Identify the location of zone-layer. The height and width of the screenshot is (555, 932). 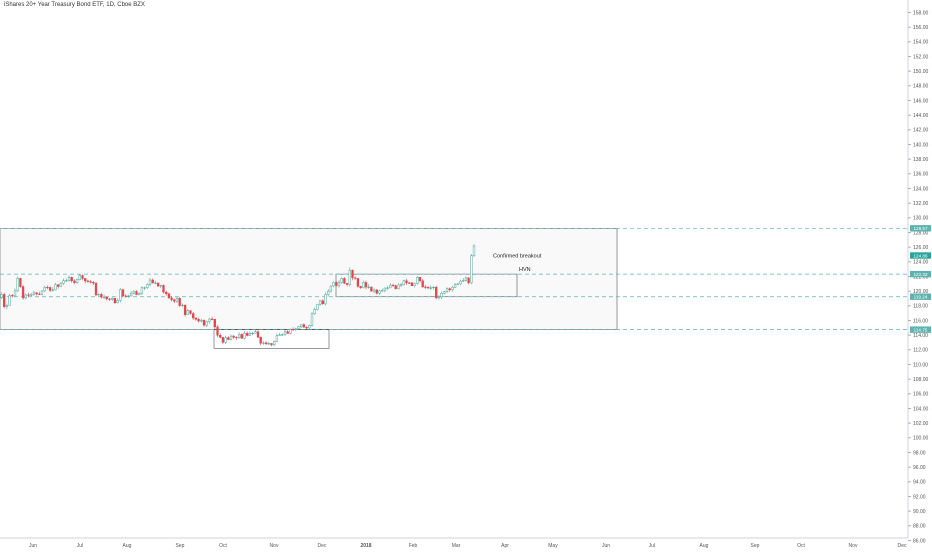
(309, 288).